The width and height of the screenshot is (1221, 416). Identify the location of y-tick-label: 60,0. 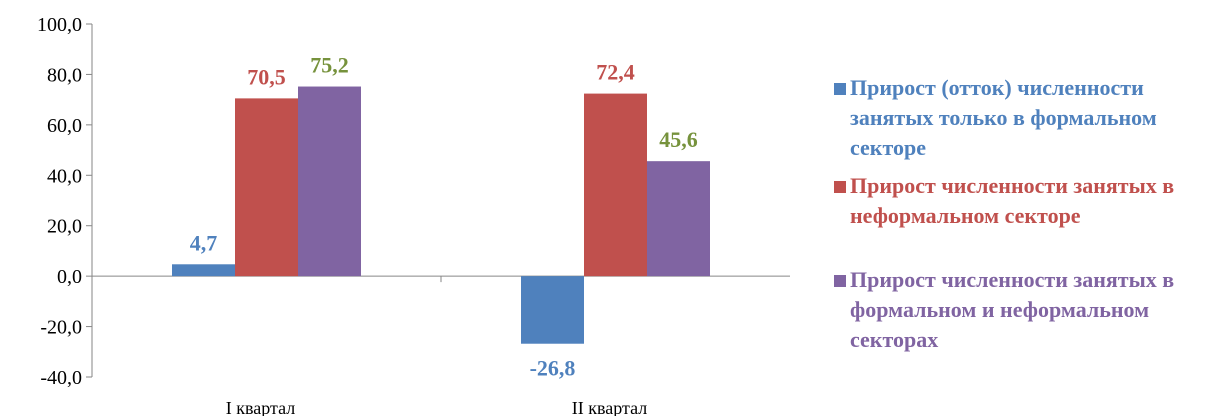
(64, 126).